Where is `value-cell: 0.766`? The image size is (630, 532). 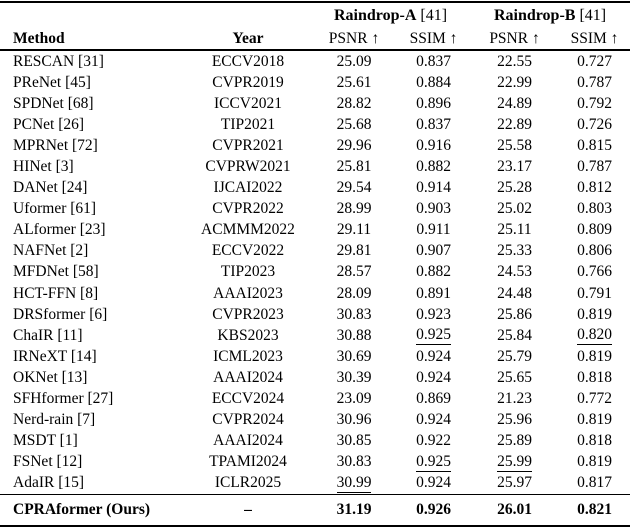 value-cell: 0.766 is located at coordinates (594, 272).